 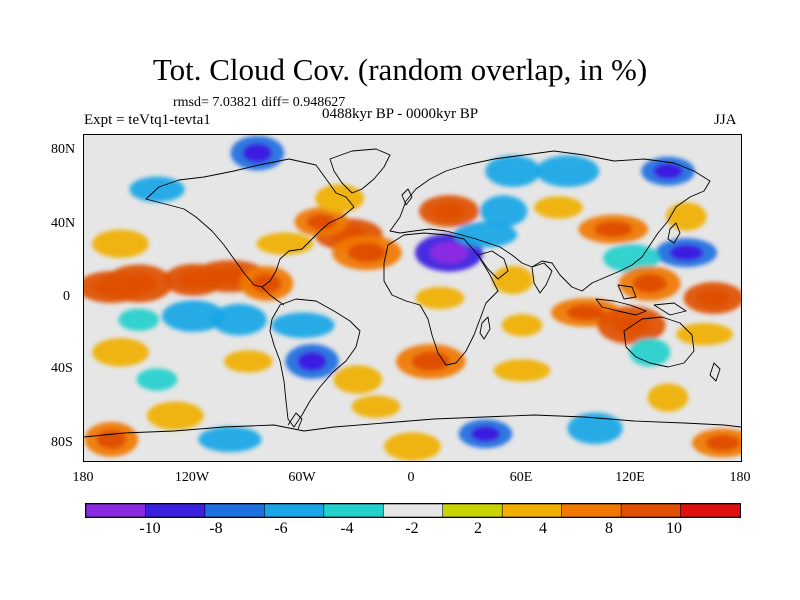 What do you see at coordinates (281, 528) in the screenshot?
I see `colorbar-tick-label: -6` at bounding box center [281, 528].